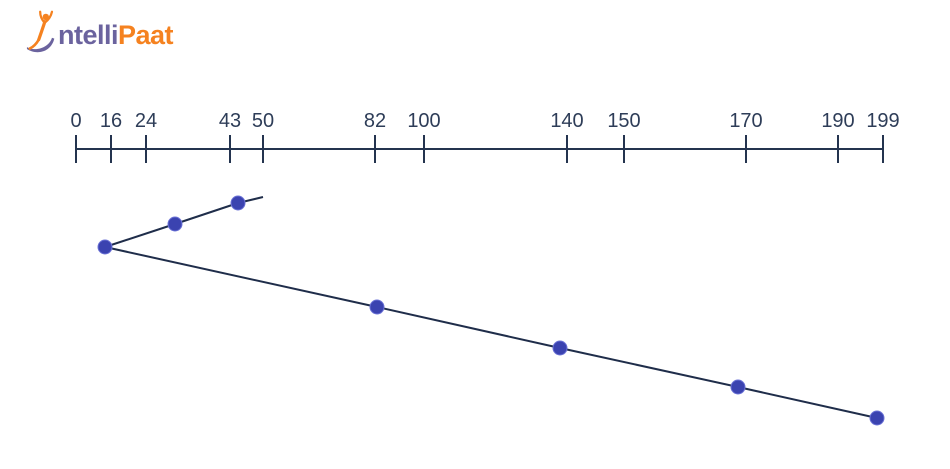  I want to click on tick-label-43: 43, so click(230, 121).